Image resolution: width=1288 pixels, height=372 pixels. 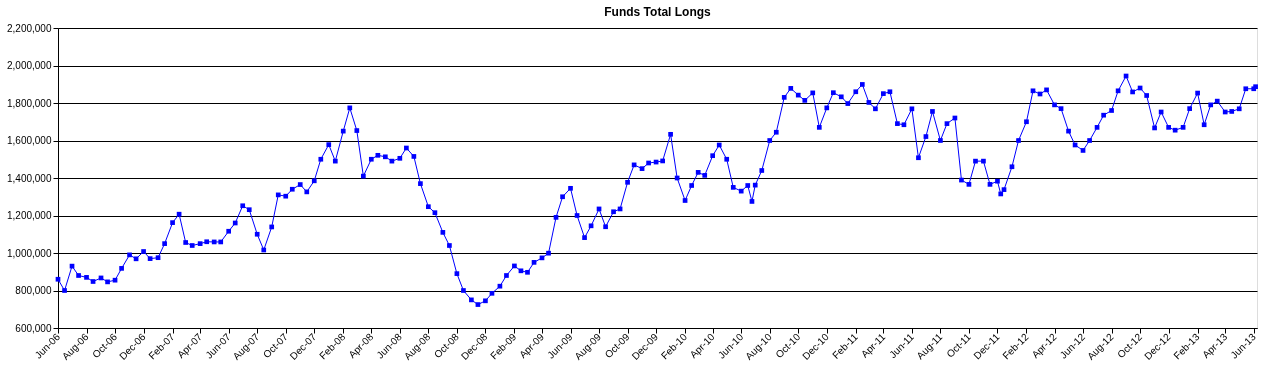 I want to click on y-tick-label: 1,600,000, so click(x=29, y=140).